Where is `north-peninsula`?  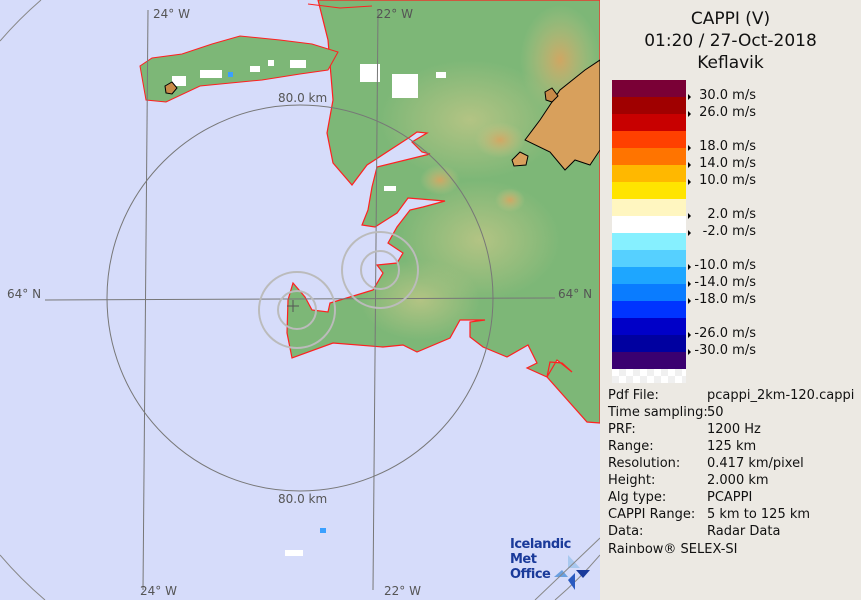 north-peninsula is located at coordinates (239, 69).